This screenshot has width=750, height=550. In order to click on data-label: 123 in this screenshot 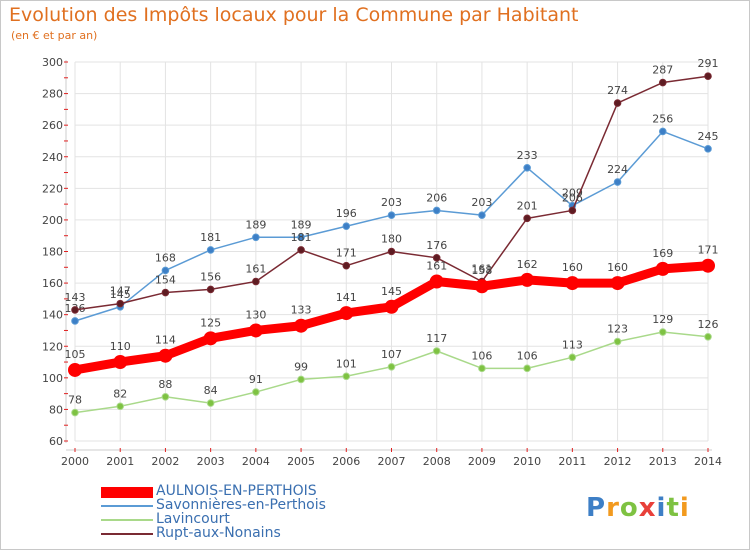, I will do `click(617, 329)`.